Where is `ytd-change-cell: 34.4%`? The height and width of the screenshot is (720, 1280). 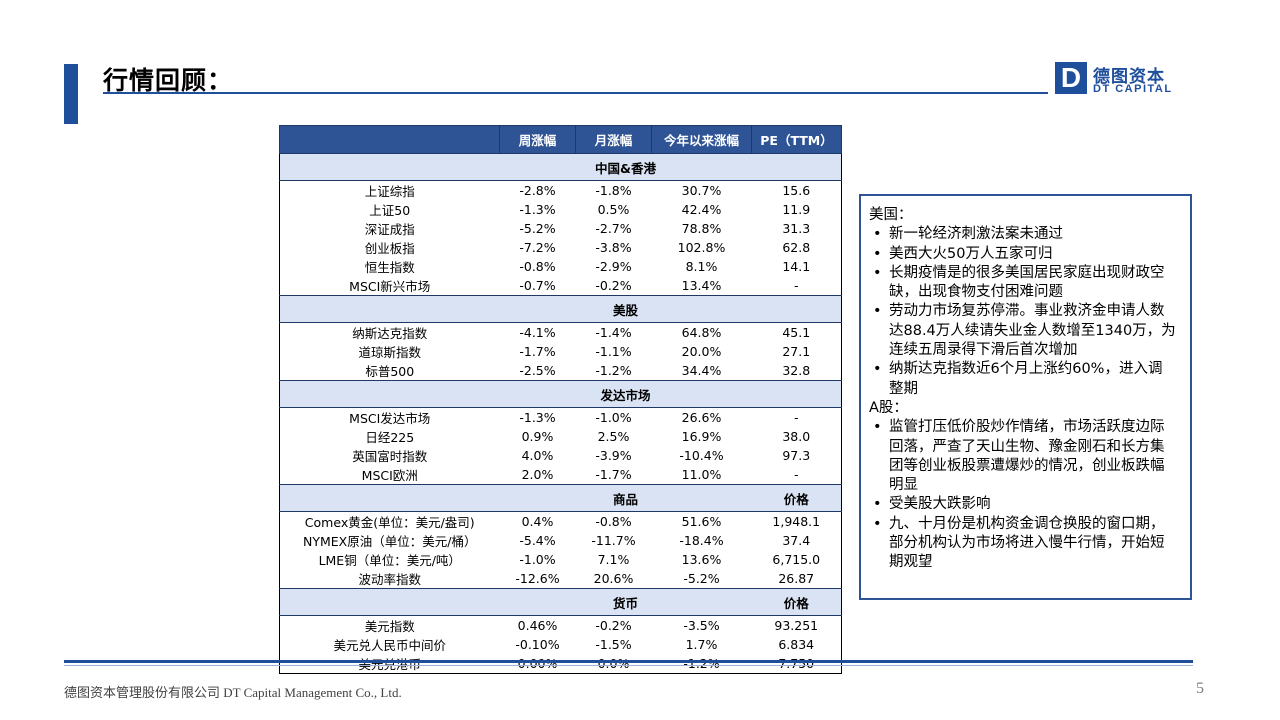
ytd-change-cell: 34.4% is located at coordinates (701, 370).